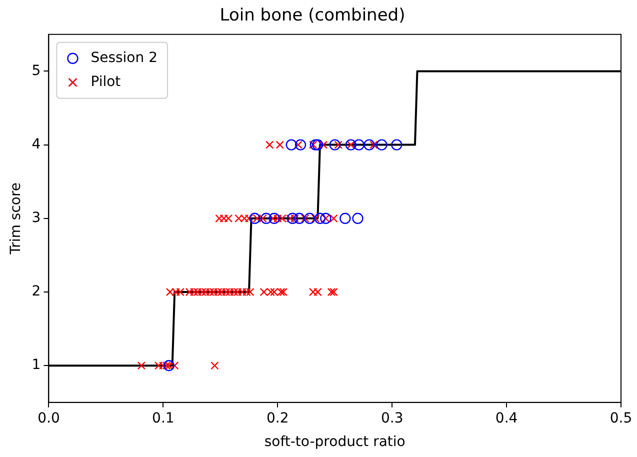  Describe the element at coordinates (124, 58) in the screenshot. I see `legend-label: Session 2` at that location.